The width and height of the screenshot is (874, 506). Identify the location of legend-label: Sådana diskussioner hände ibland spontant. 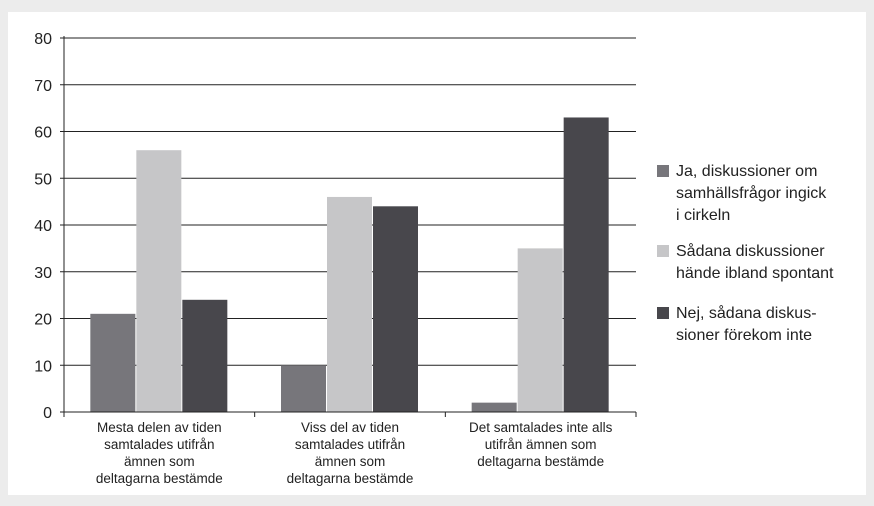
(755, 262).